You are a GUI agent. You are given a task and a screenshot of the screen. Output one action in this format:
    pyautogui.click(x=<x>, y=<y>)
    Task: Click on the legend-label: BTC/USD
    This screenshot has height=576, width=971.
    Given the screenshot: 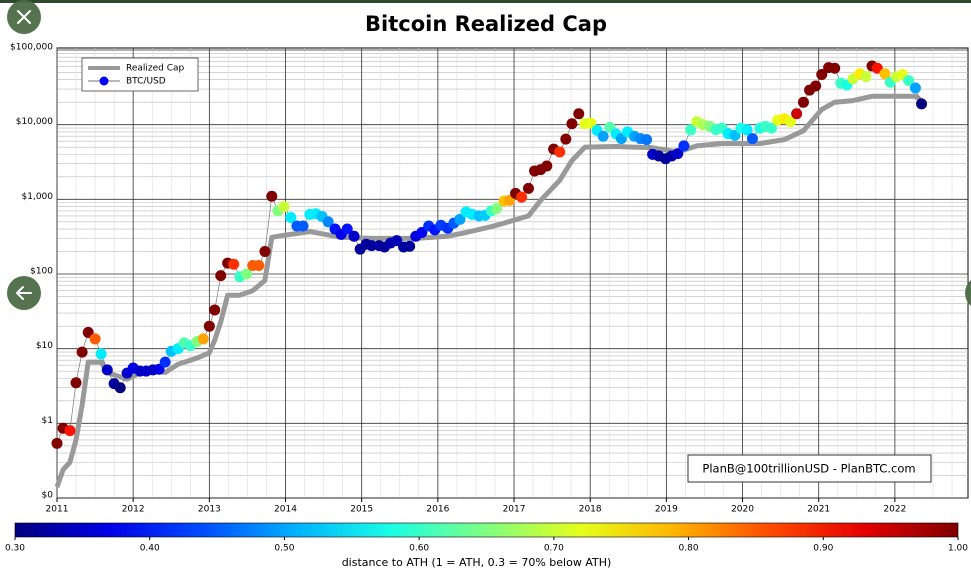 What is the action you would take?
    pyautogui.click(x=146, y=82)
    